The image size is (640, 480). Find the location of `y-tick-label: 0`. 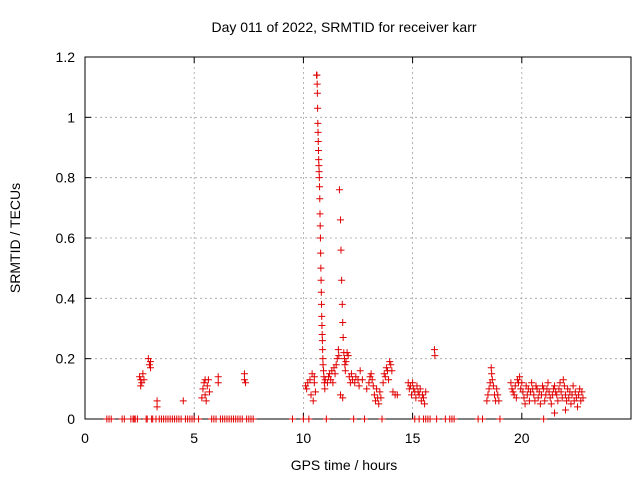

y-tick-label: 0 is located at coordinates (71, 419).